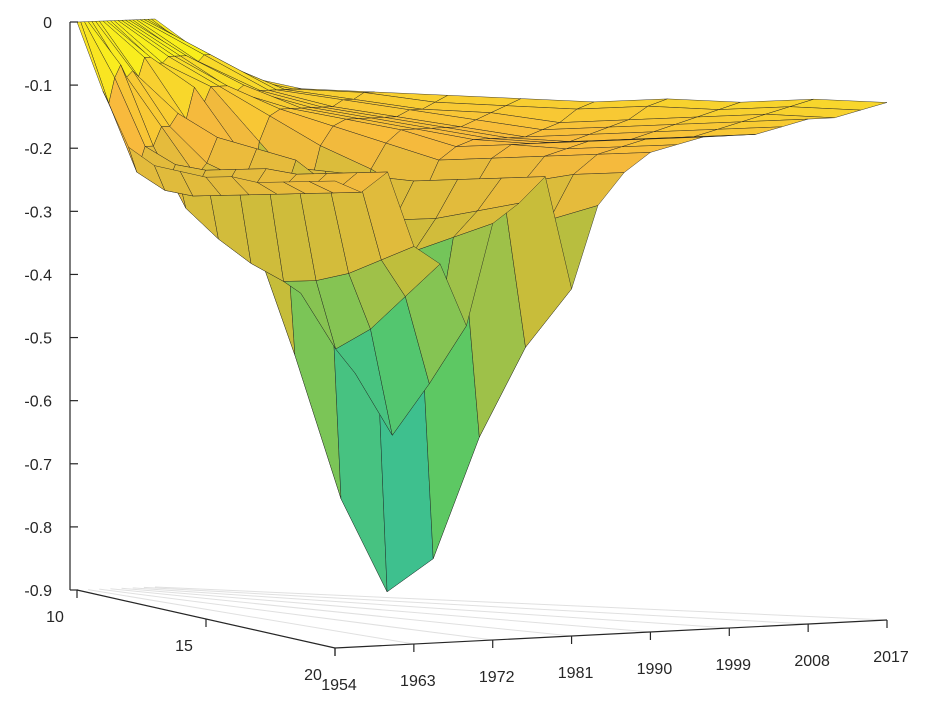 The width and height of the screenshot is (938, 702). What do you see at coordinates (611, 634) in the screenshot?
I see `x-axis-line` at bounding box center [611, 634].